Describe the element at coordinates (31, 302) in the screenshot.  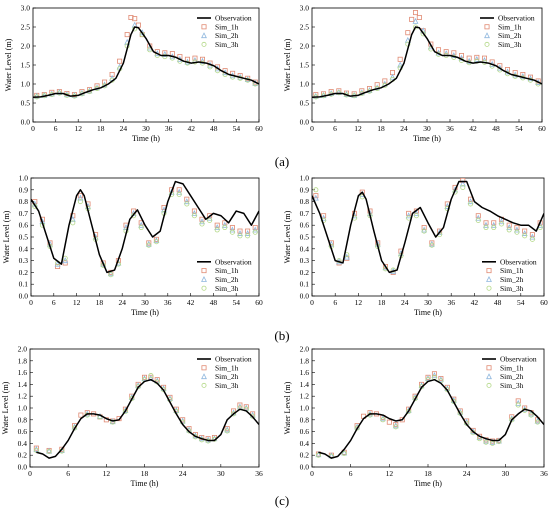
I see `x-tick-label: 0` at that location.